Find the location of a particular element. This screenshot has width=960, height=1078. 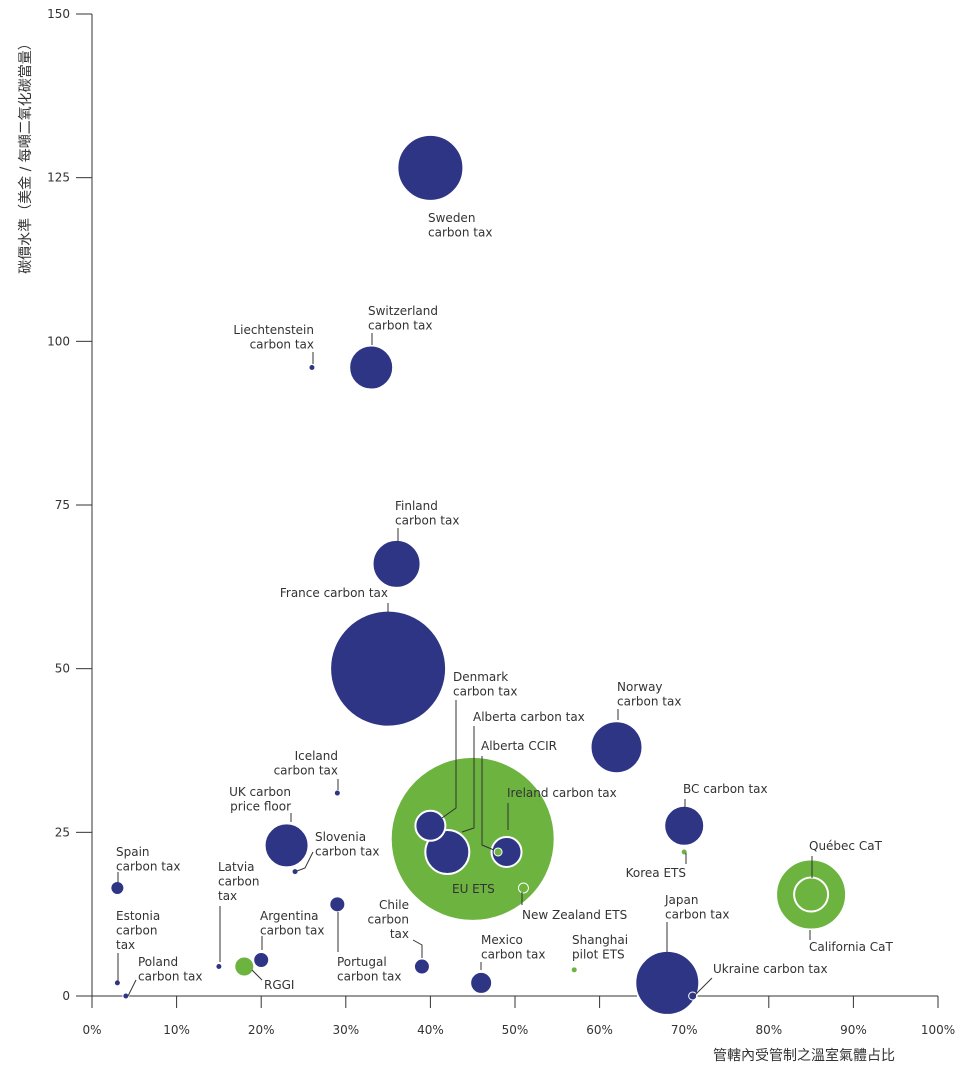

y-tick-label: 100 is located at coordinates (58, 341).